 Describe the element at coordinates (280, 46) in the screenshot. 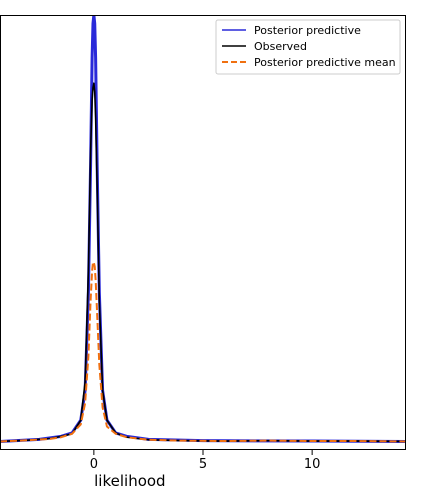

I see `legend-label: Observed` at that location.